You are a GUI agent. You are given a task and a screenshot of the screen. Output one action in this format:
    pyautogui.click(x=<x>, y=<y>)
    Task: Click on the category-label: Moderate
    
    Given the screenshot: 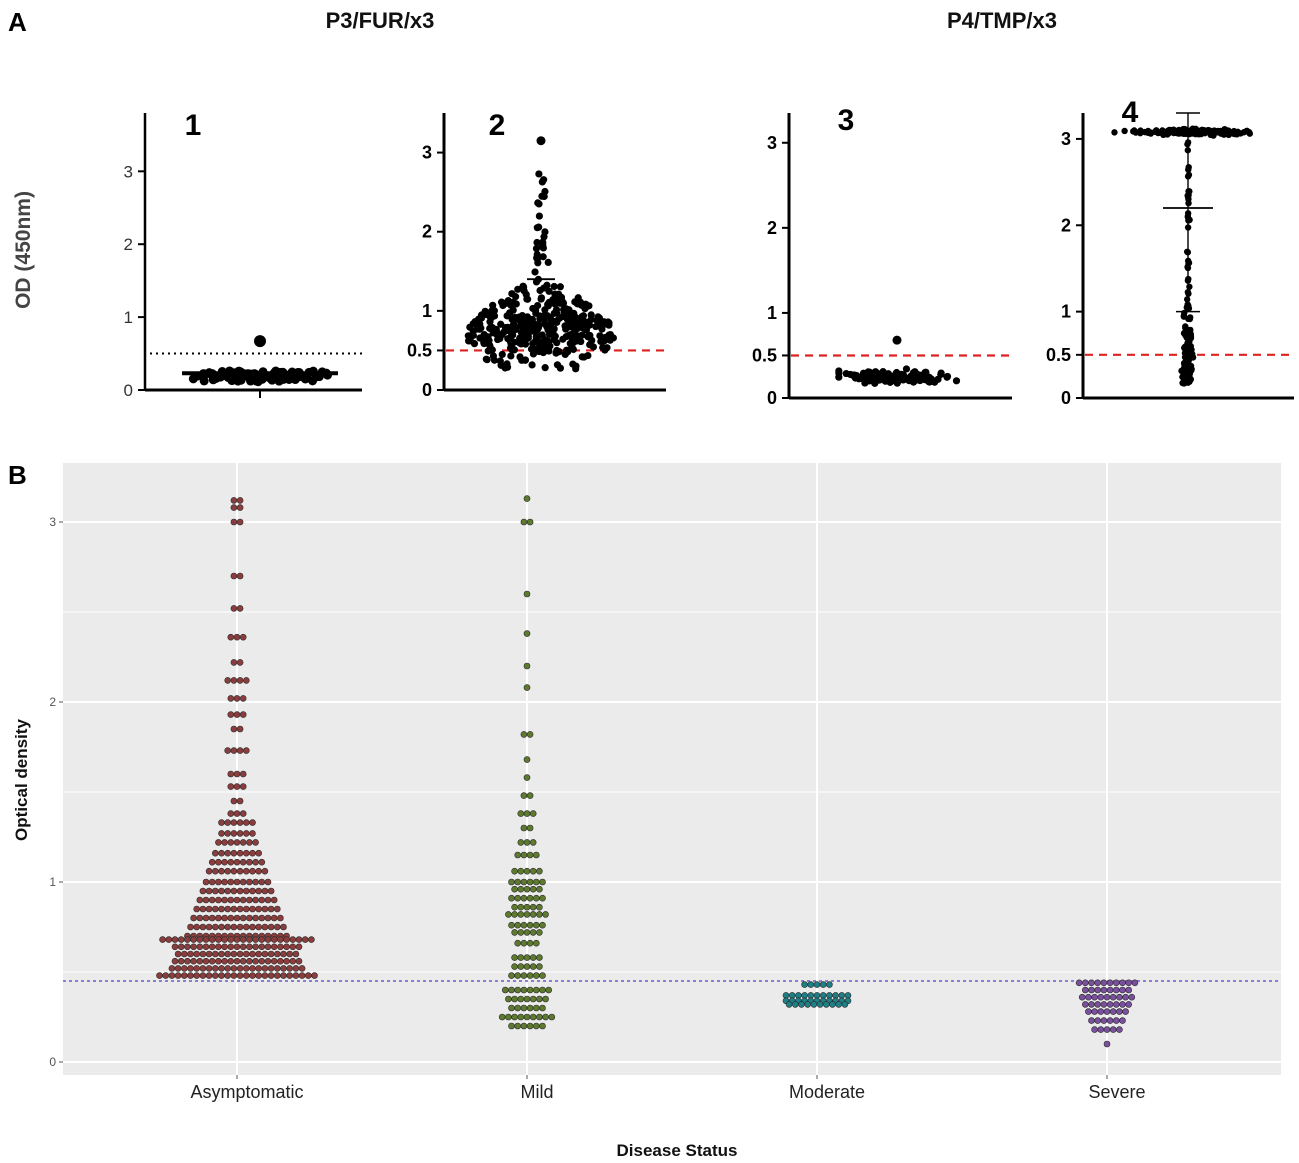 What is the action you would take?
    pyautogui.click(x=827, y=1092)
    